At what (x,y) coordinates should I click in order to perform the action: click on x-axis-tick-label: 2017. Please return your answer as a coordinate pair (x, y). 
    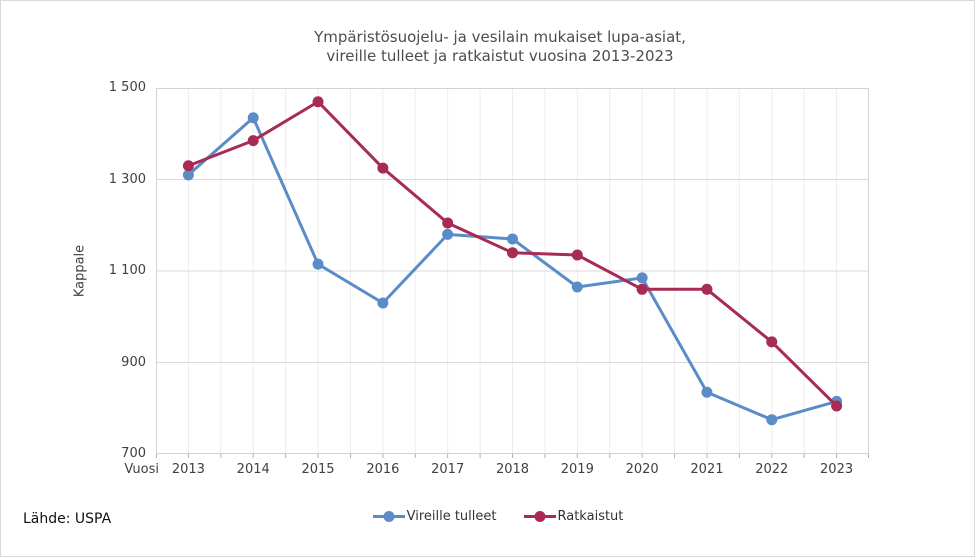
    Looking at the image, I should click on (448, 469).